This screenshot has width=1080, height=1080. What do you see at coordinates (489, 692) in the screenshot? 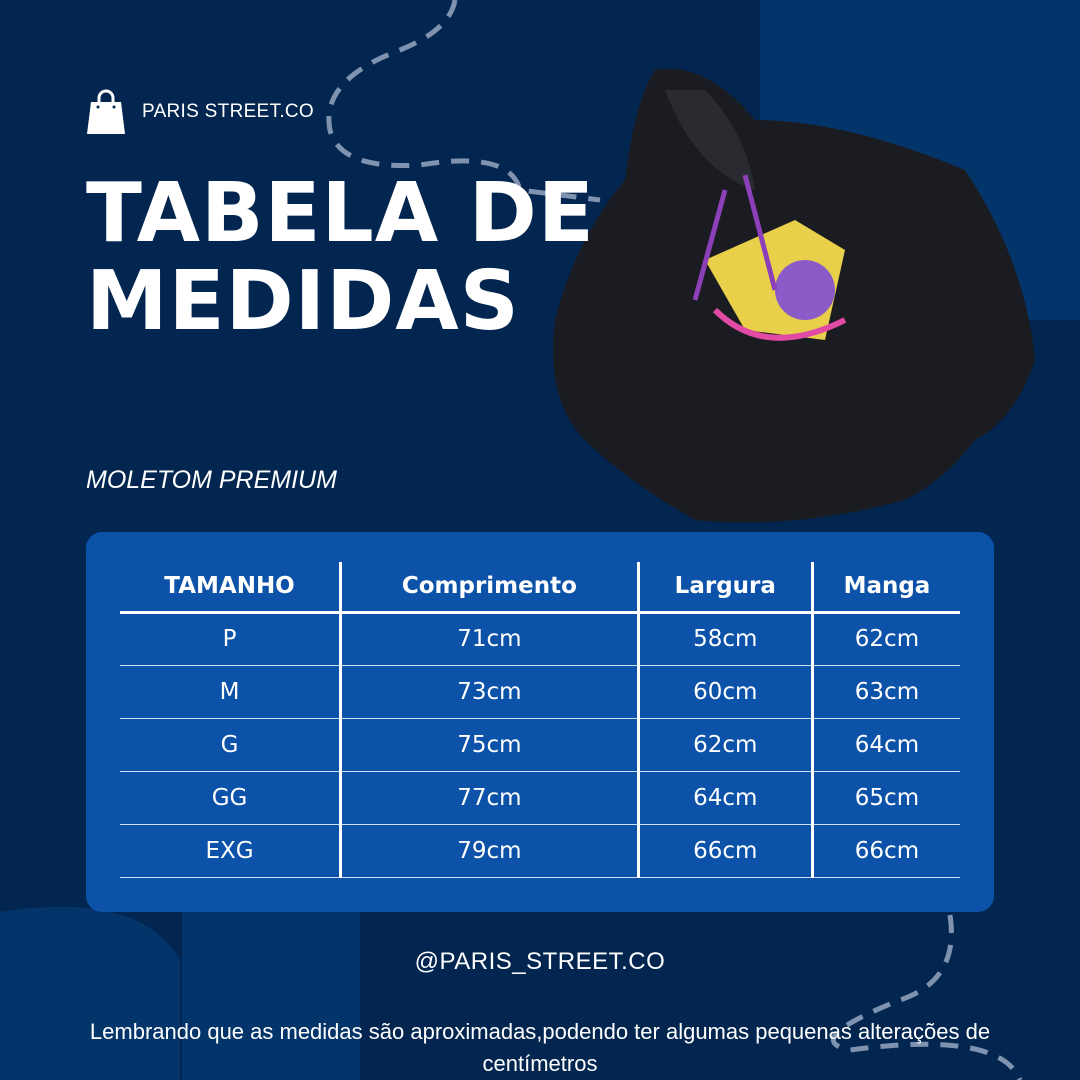
I see `table-cell: 73cm` at bounding box center [489, 692].